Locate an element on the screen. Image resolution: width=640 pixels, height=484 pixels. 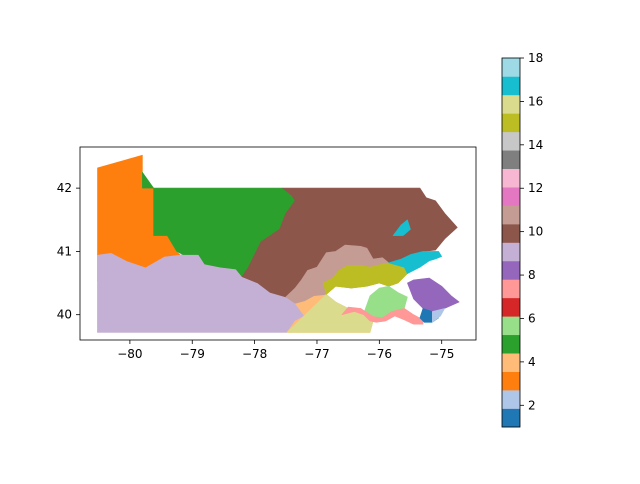
colorbar-tick-label: 18 is located at coordinates (535, 58).